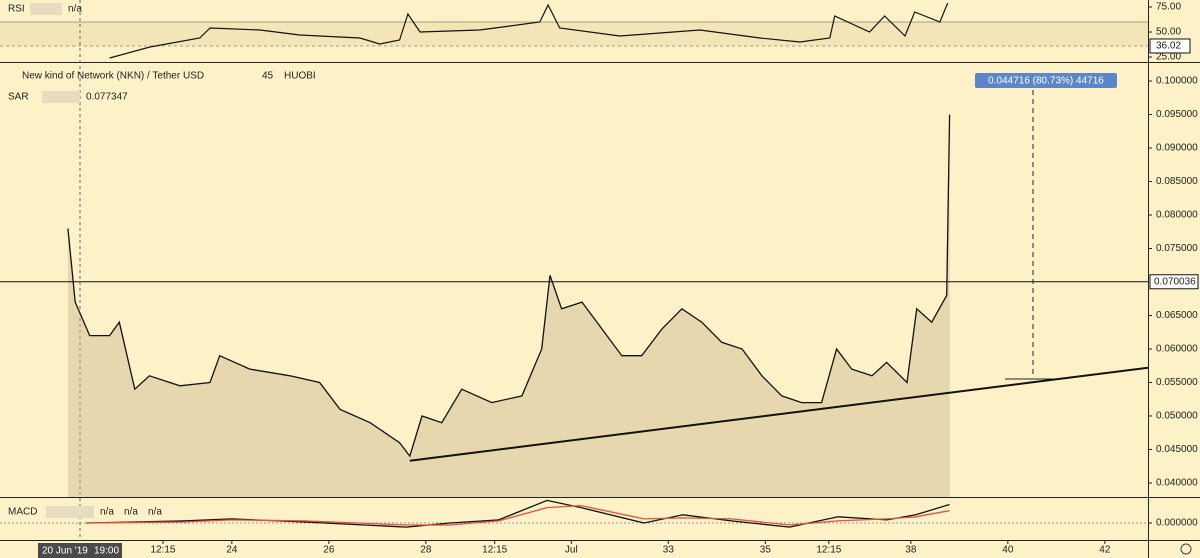 The height and width of the screenshot is (558, 1200). I want to click on level-label: 0.070036, so click(1175, 281).